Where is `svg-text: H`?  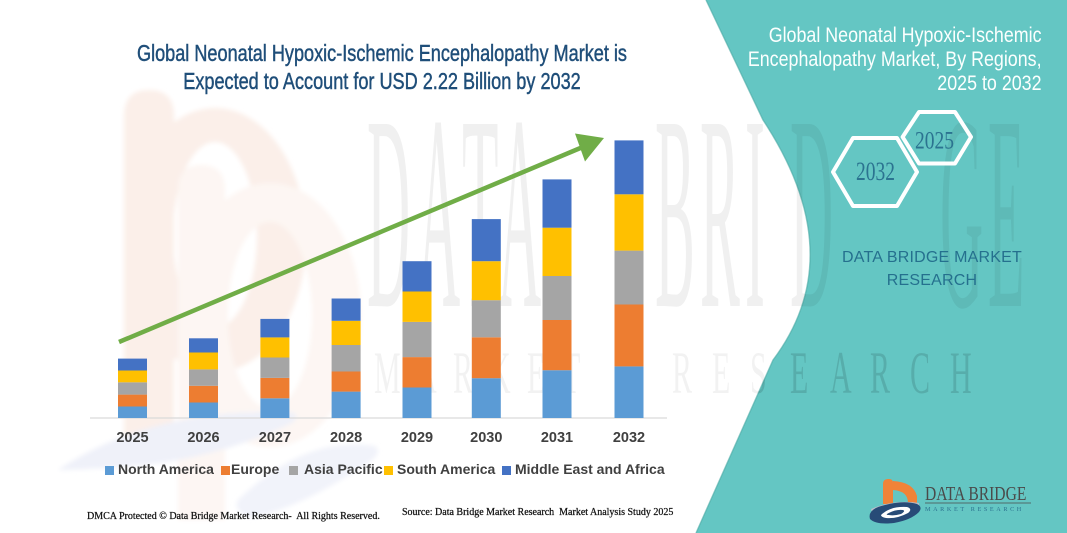
svg-text: H is located at coordinates (961, 374).